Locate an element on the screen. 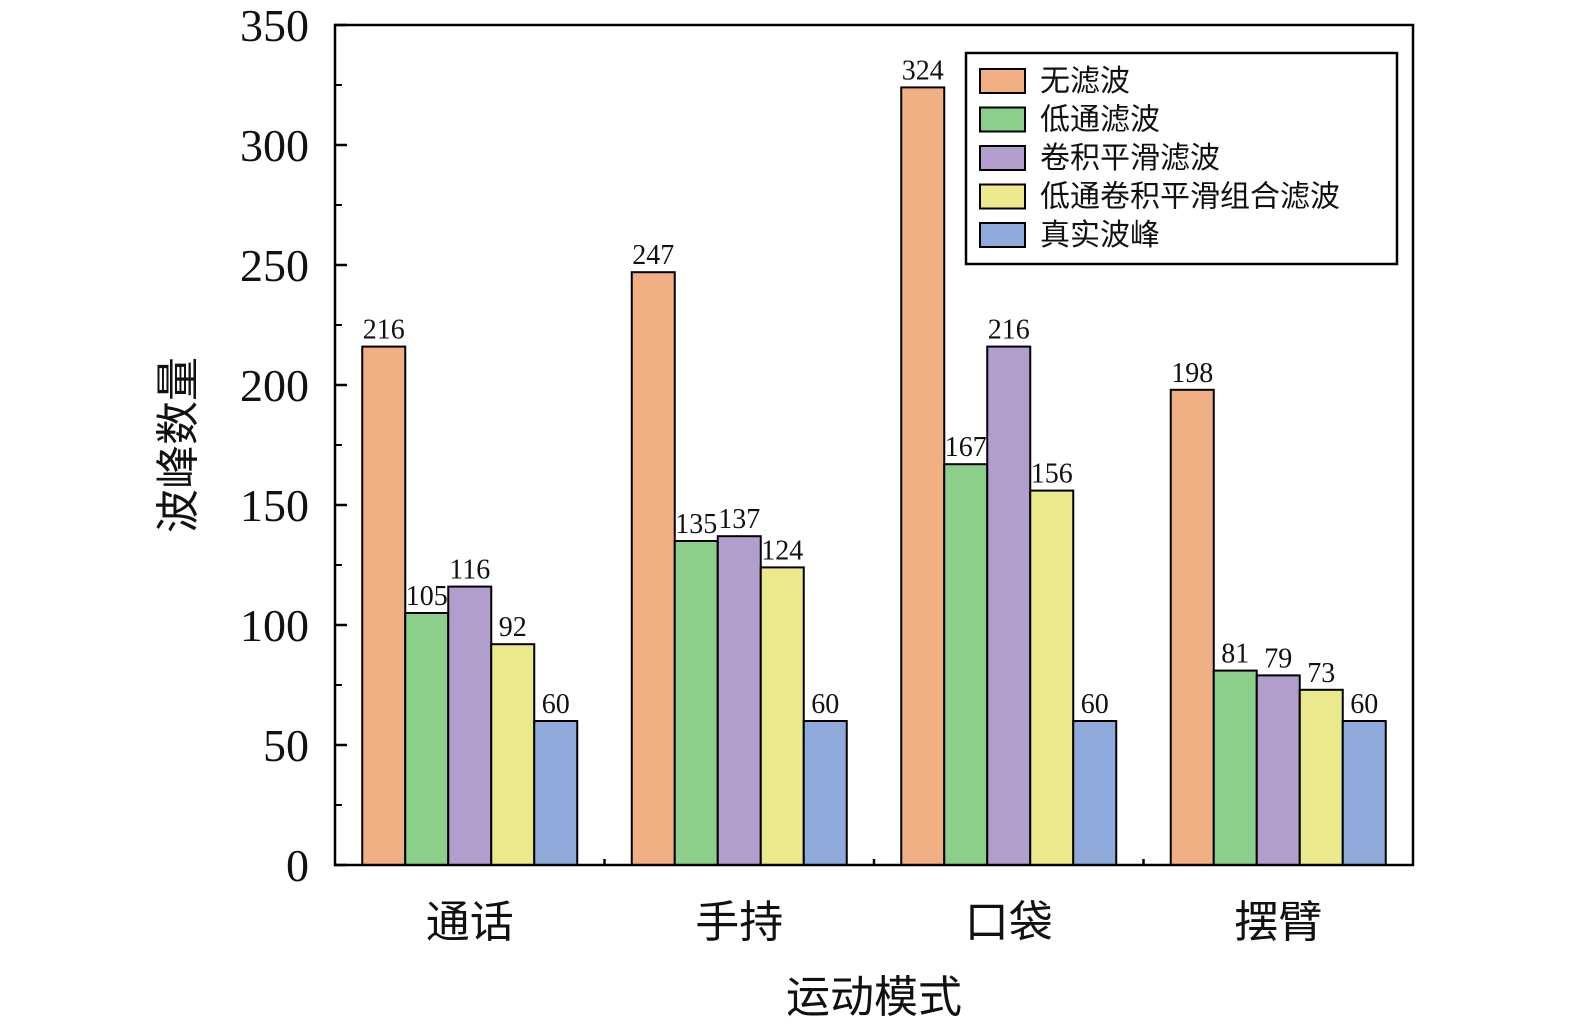  x-axis-title: 运动模式 is located at coordinates (874, 997).